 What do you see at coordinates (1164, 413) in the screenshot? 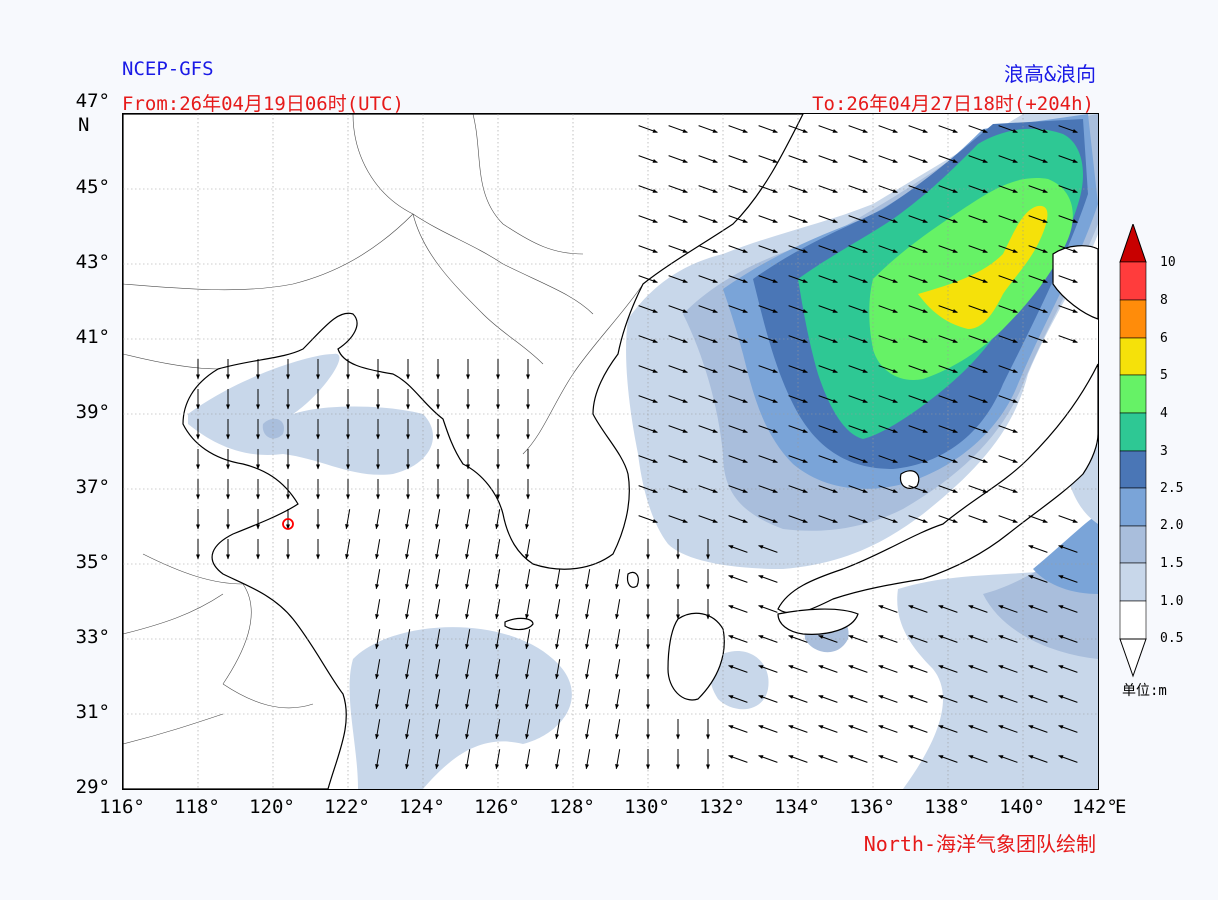
I see `colorbar-tick: 4` at bounding box center [1164, 413].